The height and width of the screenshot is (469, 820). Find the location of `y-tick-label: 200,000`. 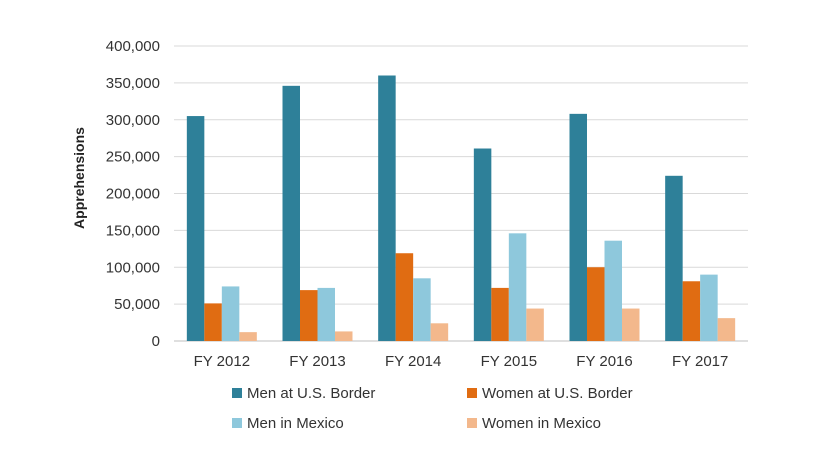

y-tick-label: 200,000 is located at coordinates (133, 194).